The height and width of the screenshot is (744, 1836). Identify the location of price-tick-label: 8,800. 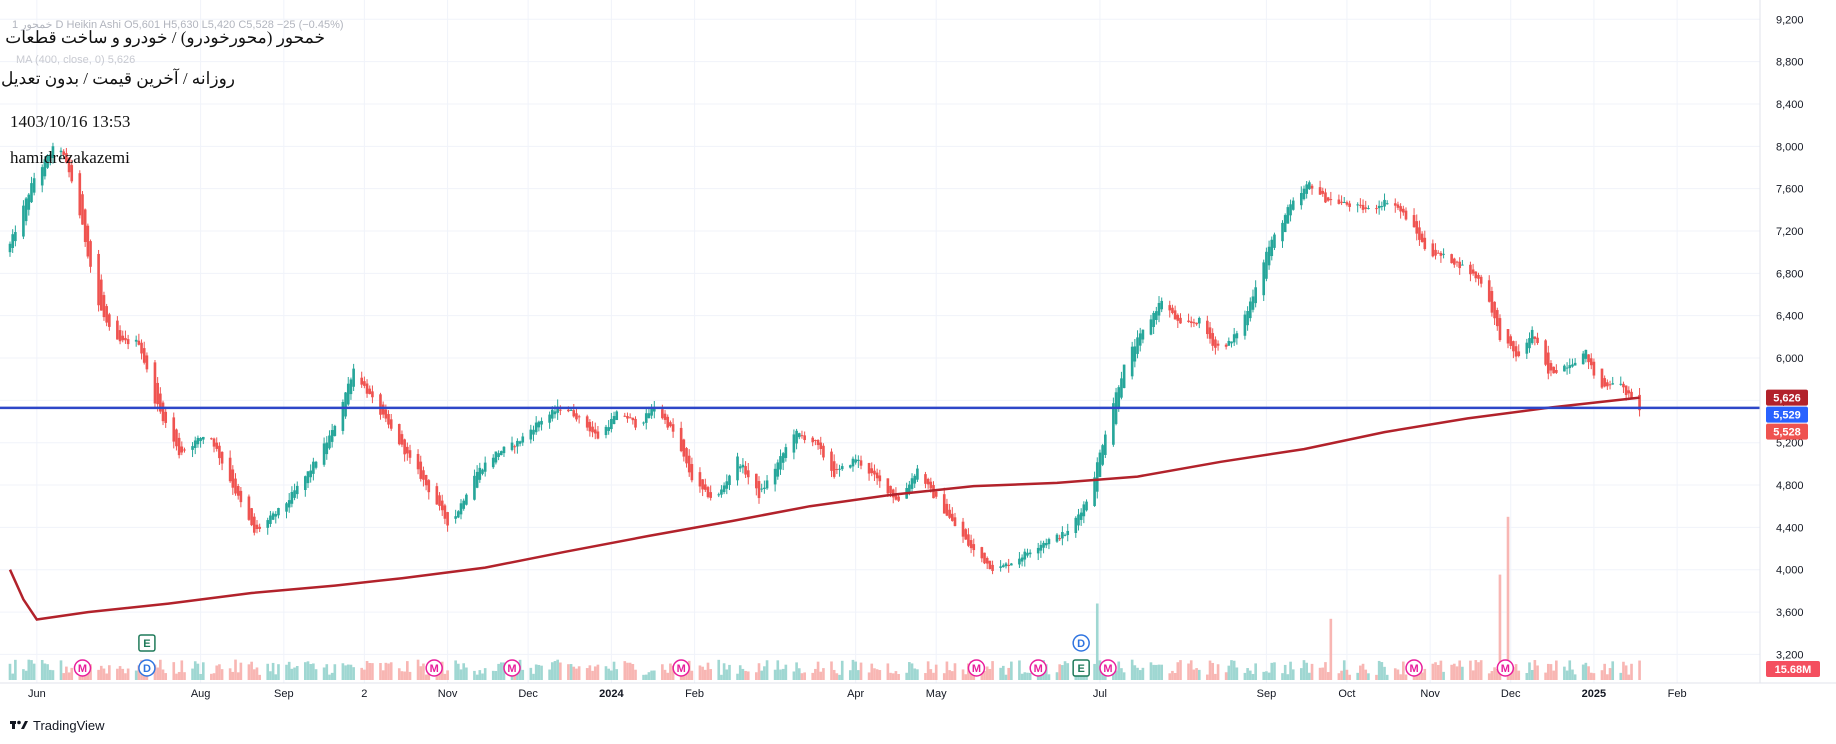
(1790, 63).